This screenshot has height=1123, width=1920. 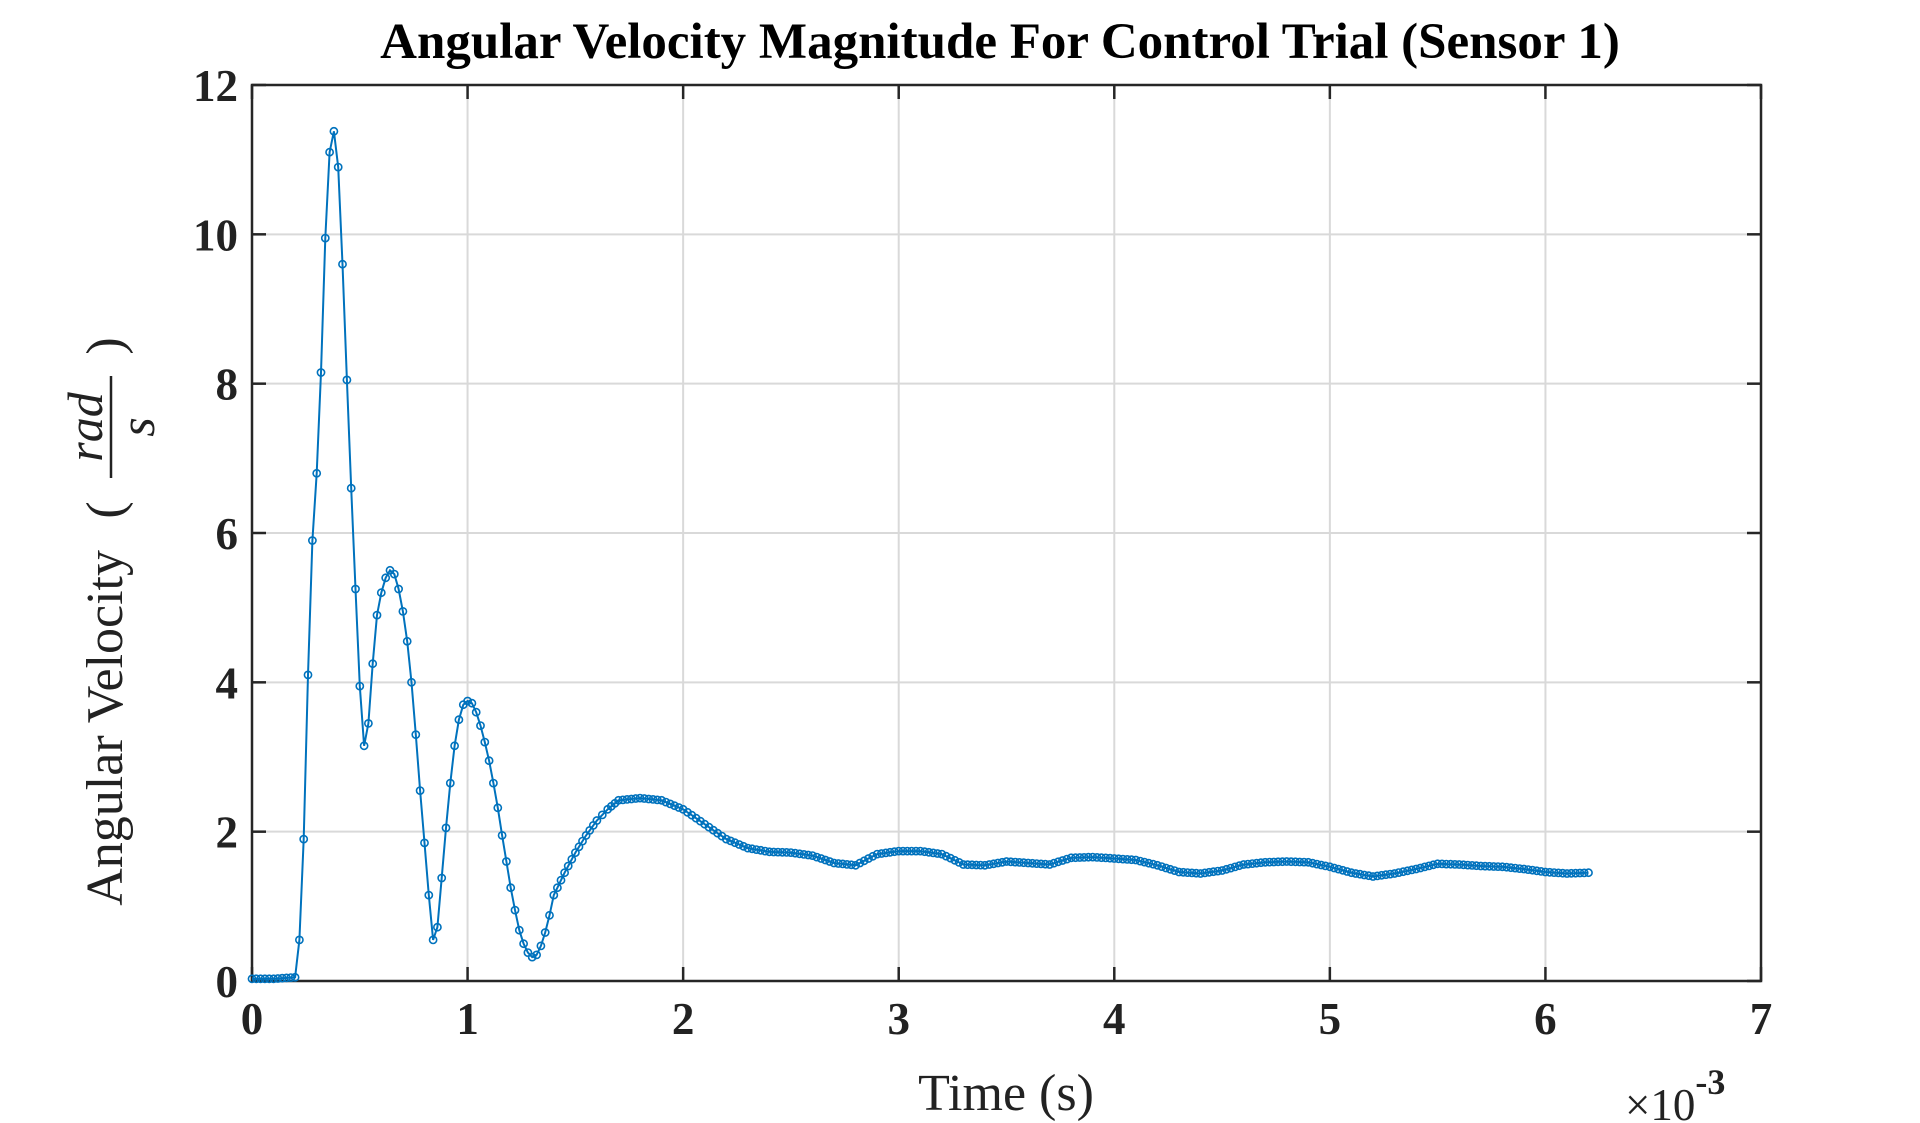 What do you see at coordinates (227, 534) in the screenshot?
I see `y-tick-label: 6` at bounding box center [227, 534].